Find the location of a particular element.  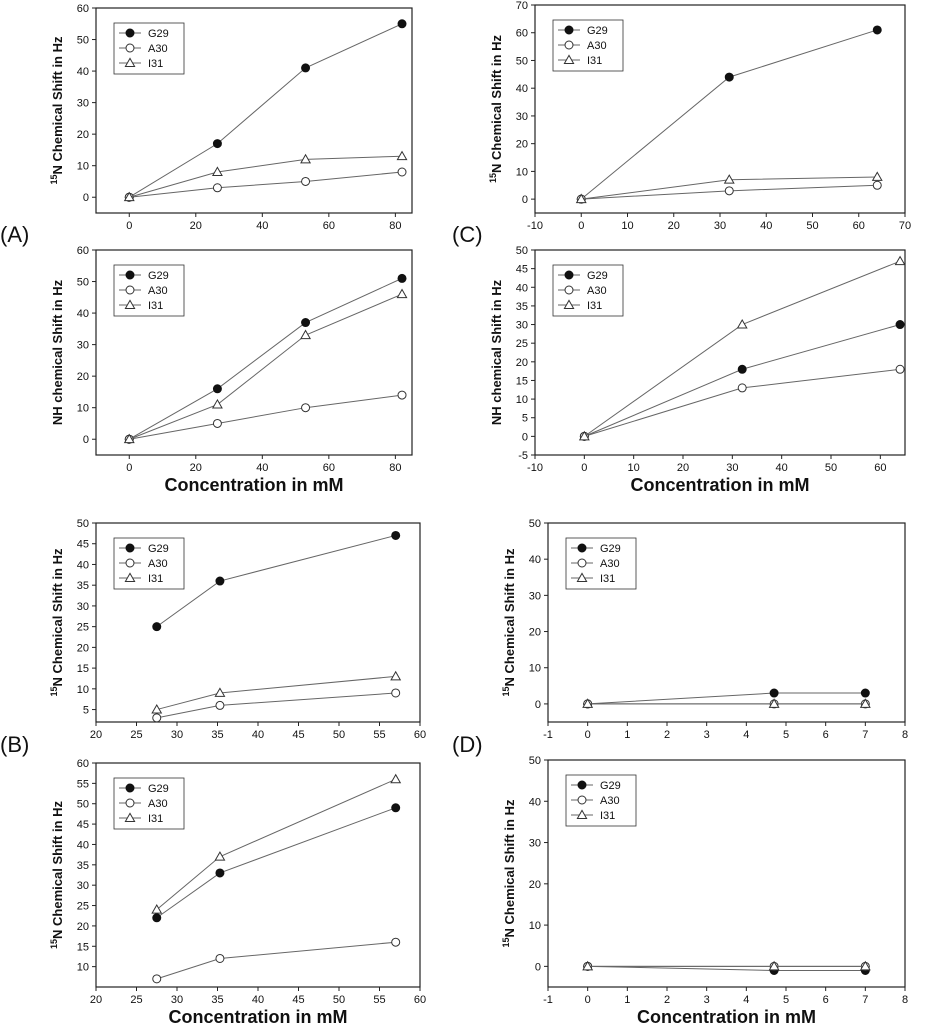

x-tick-label: -1 is located at coordinates (548, 735).